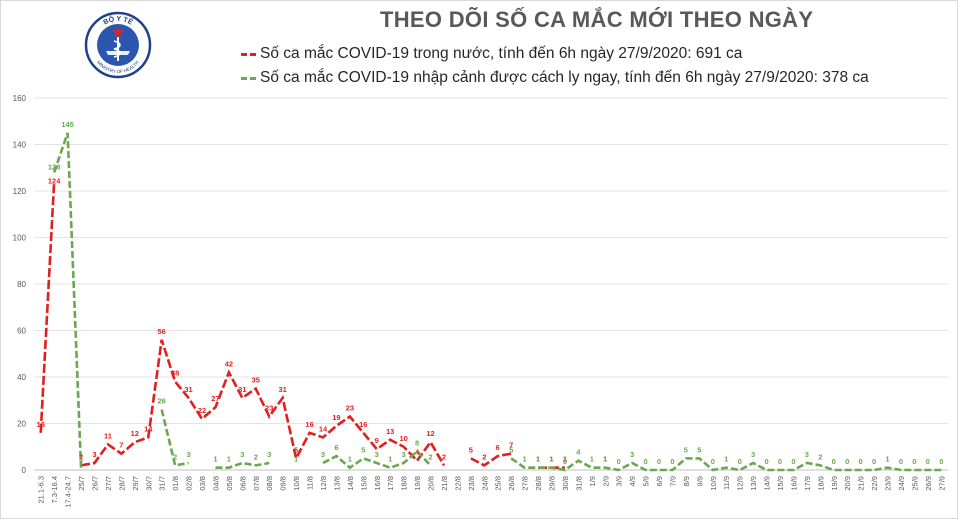 The image size is (960, 521). What do you see at coordinates (767, 483) in the screenshot?
I see `x-tick-label: 14/9` at bounding box center [767, 483].